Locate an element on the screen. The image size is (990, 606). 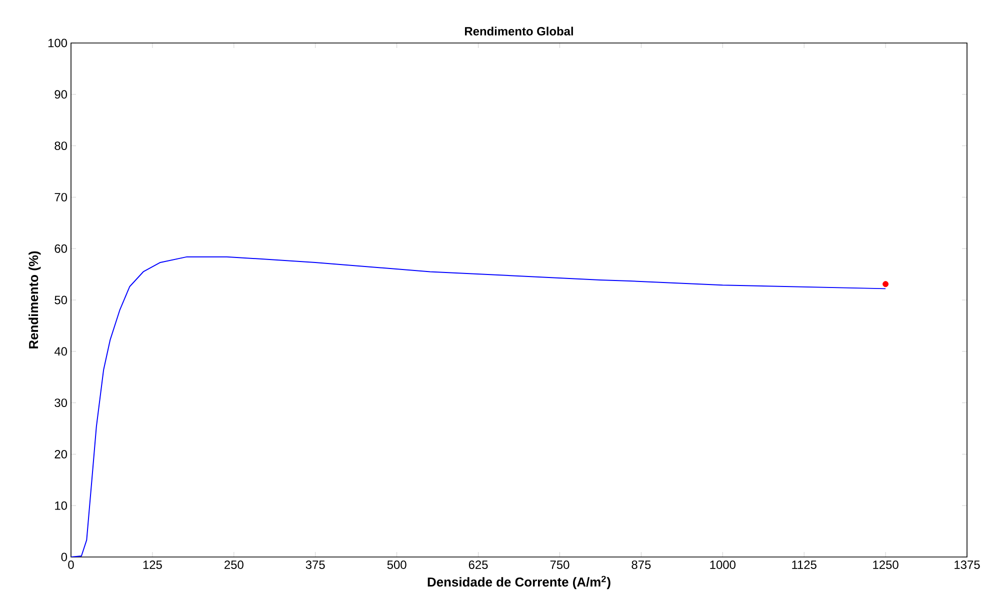
y-tick-label: 0 is located at coordinates (64, 557).